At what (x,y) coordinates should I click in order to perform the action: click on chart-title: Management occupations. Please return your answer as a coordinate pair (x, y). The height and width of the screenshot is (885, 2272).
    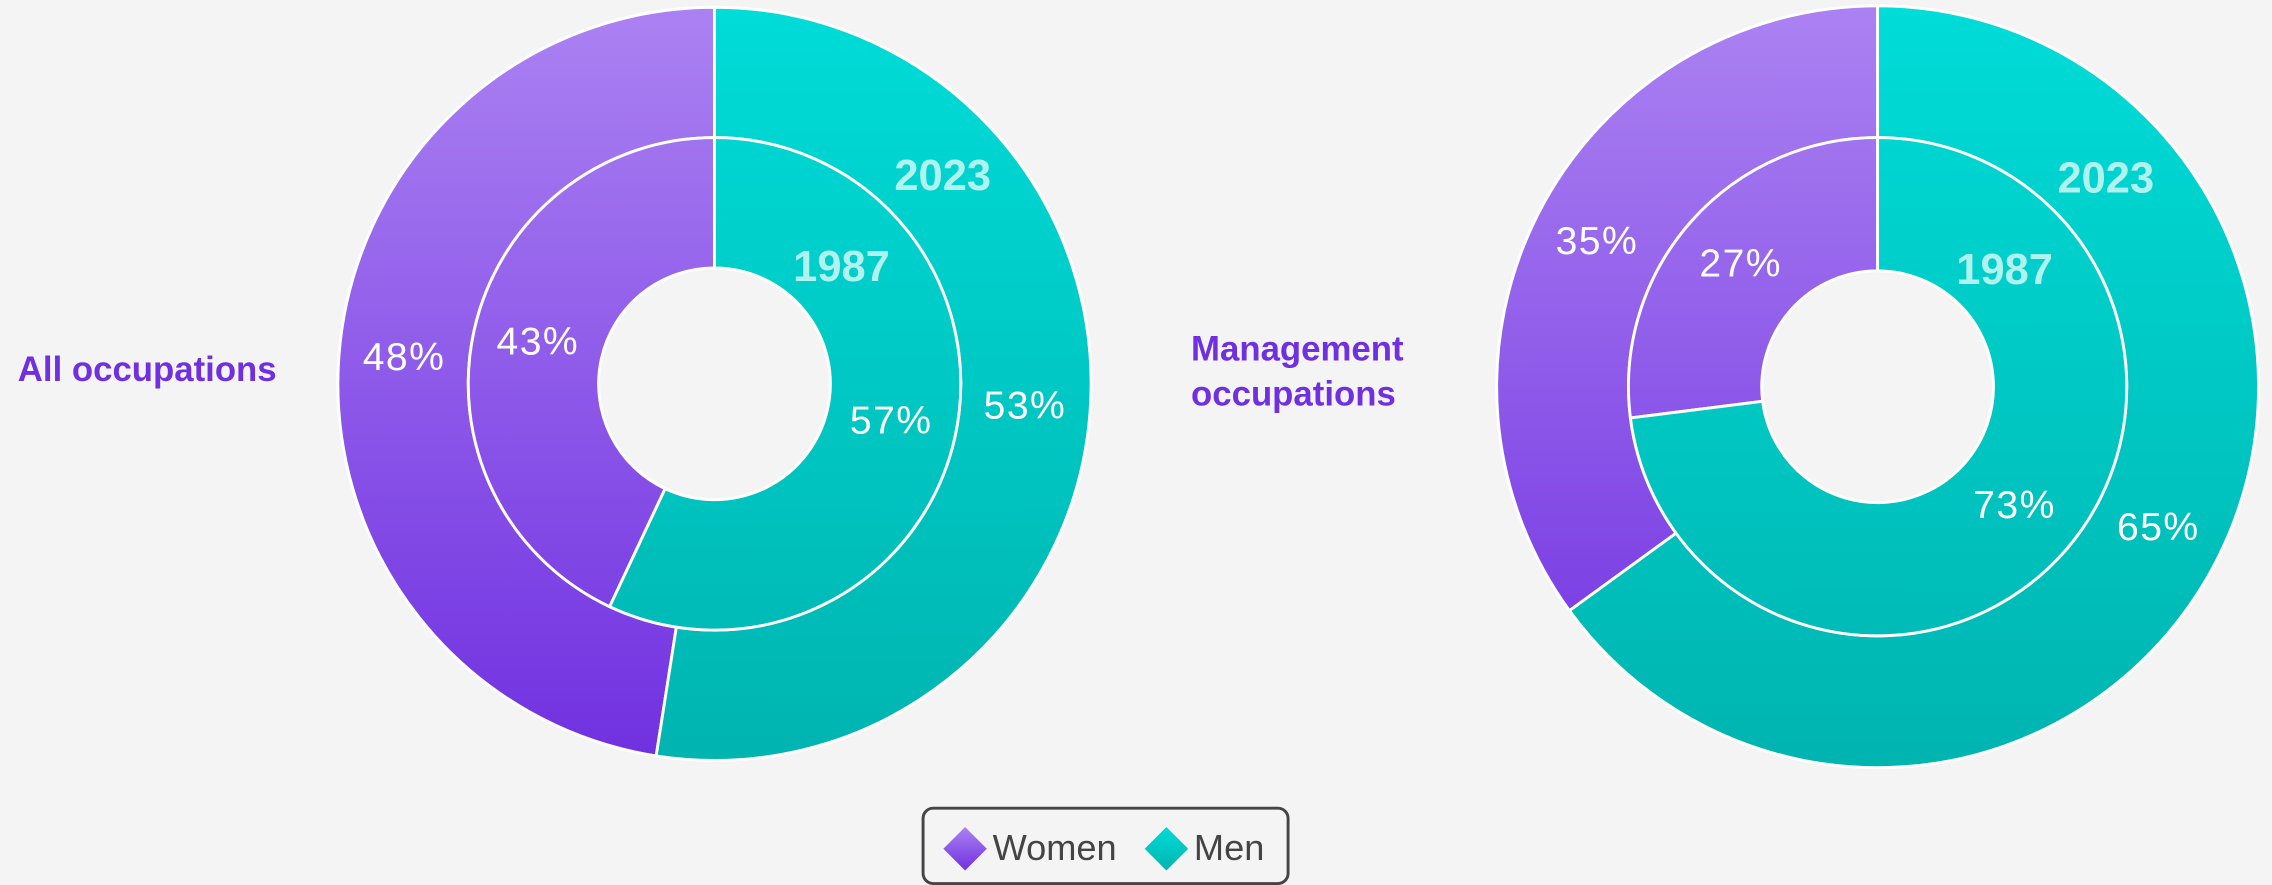
    Looking at the image, I should click on (1297, 372).